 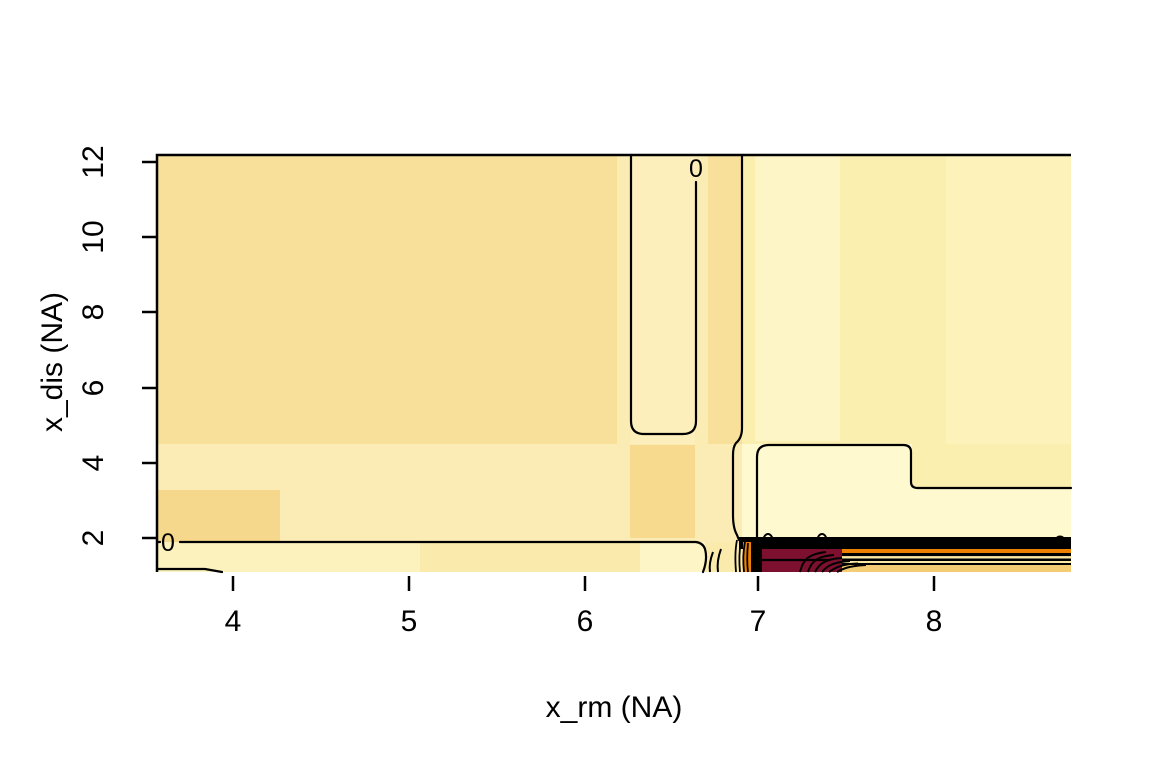 What do you see at coordinates (950, 551) in the screenshot?
I see `band-orange-strip` at bounding box center [950, 551].